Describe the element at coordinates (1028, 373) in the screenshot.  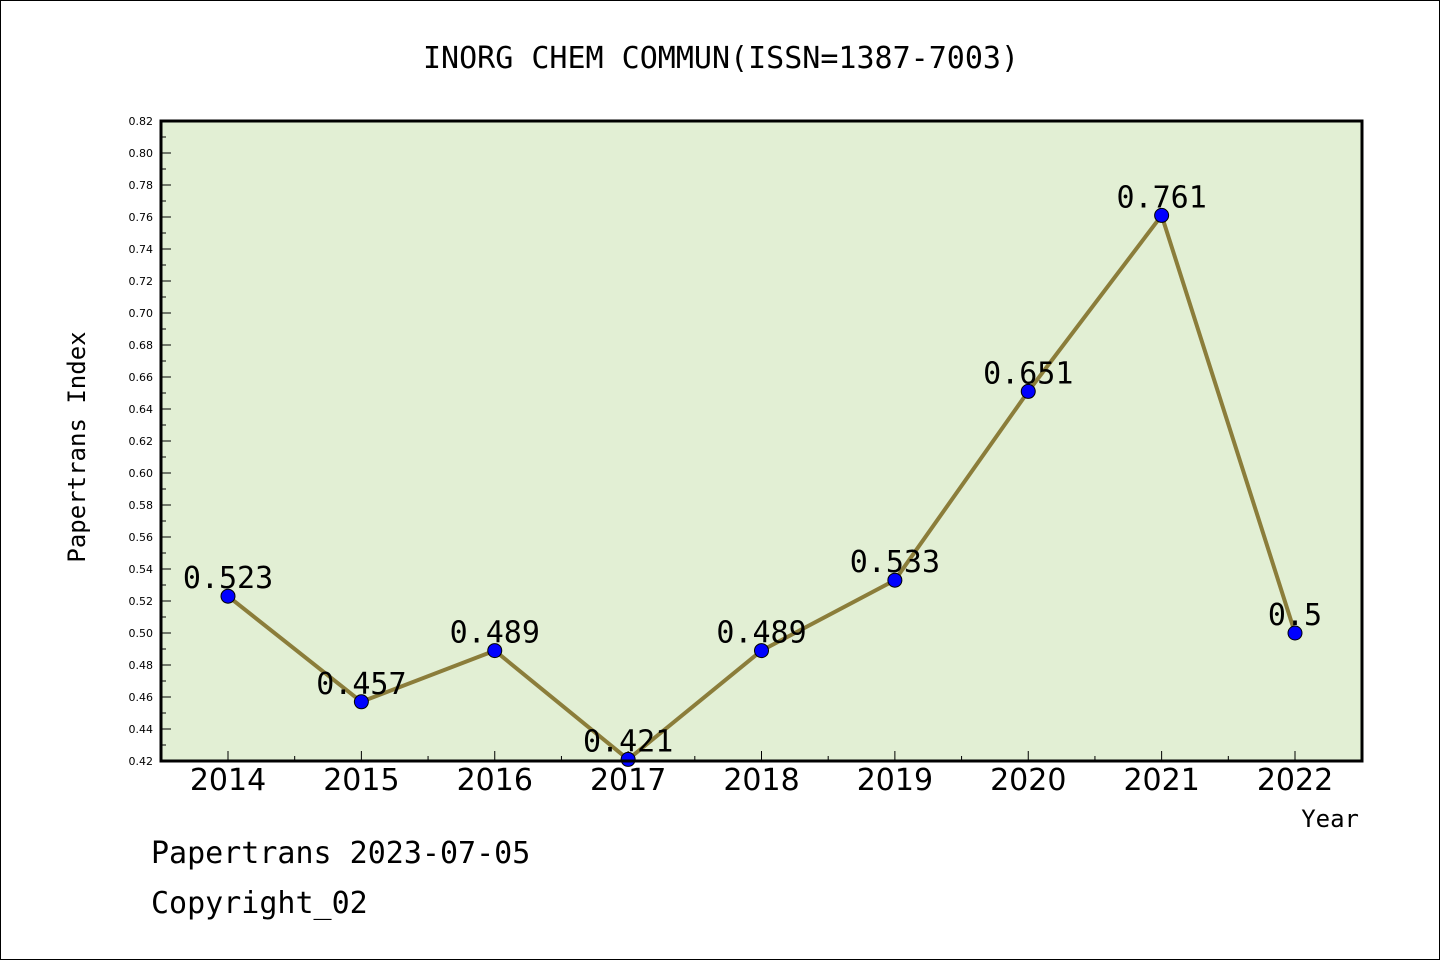
I see `data-label: 0.651` at that location.